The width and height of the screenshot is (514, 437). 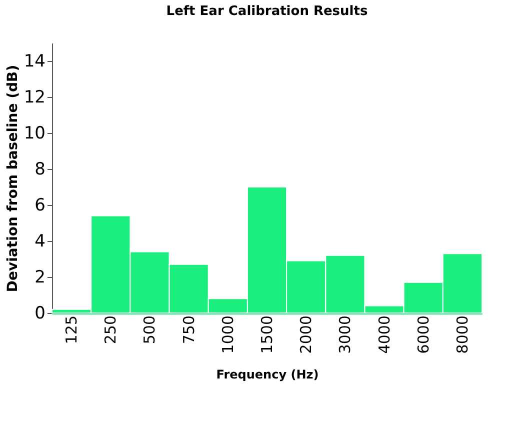 What do you see at coordinates (40, 242) in the screenshot?
I see `y-tick-label: 4` at bounding box center [40, 242].